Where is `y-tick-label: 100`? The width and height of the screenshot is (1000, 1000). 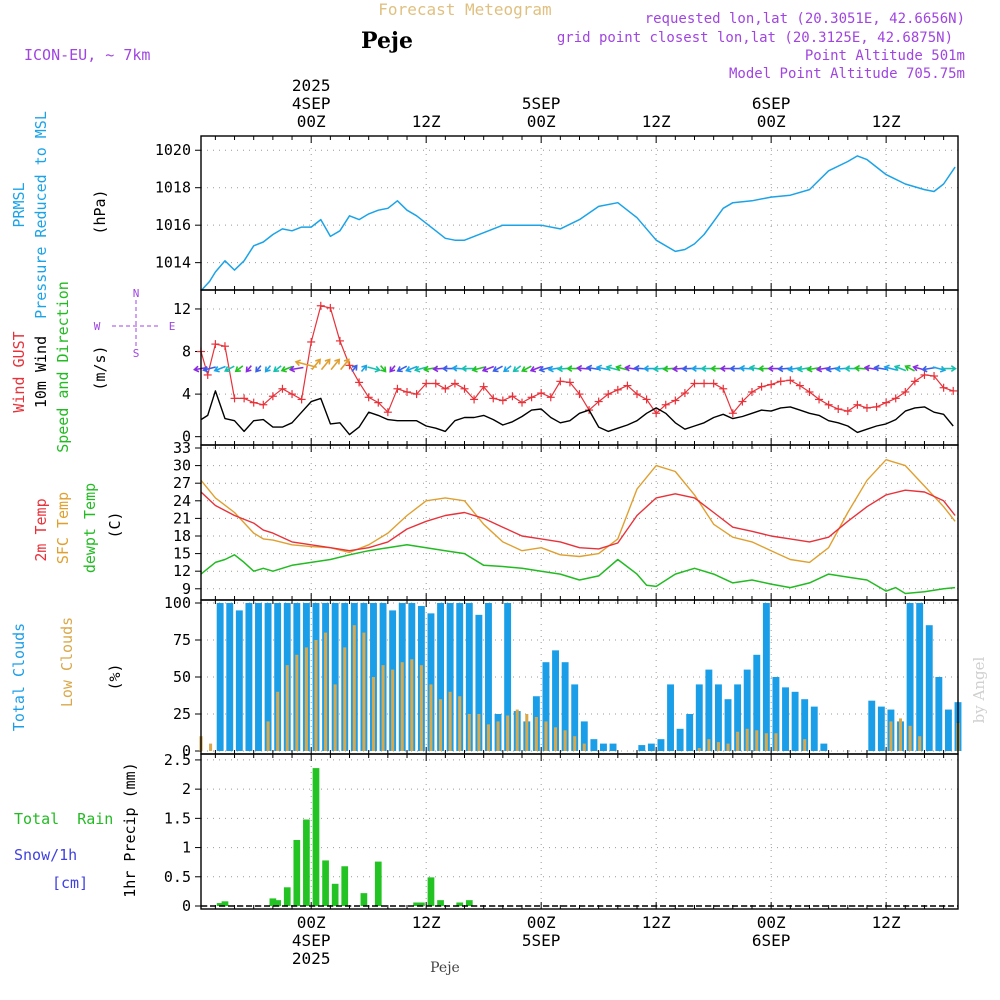
y-tick-label: 100 is located at coordinates (177, 603).